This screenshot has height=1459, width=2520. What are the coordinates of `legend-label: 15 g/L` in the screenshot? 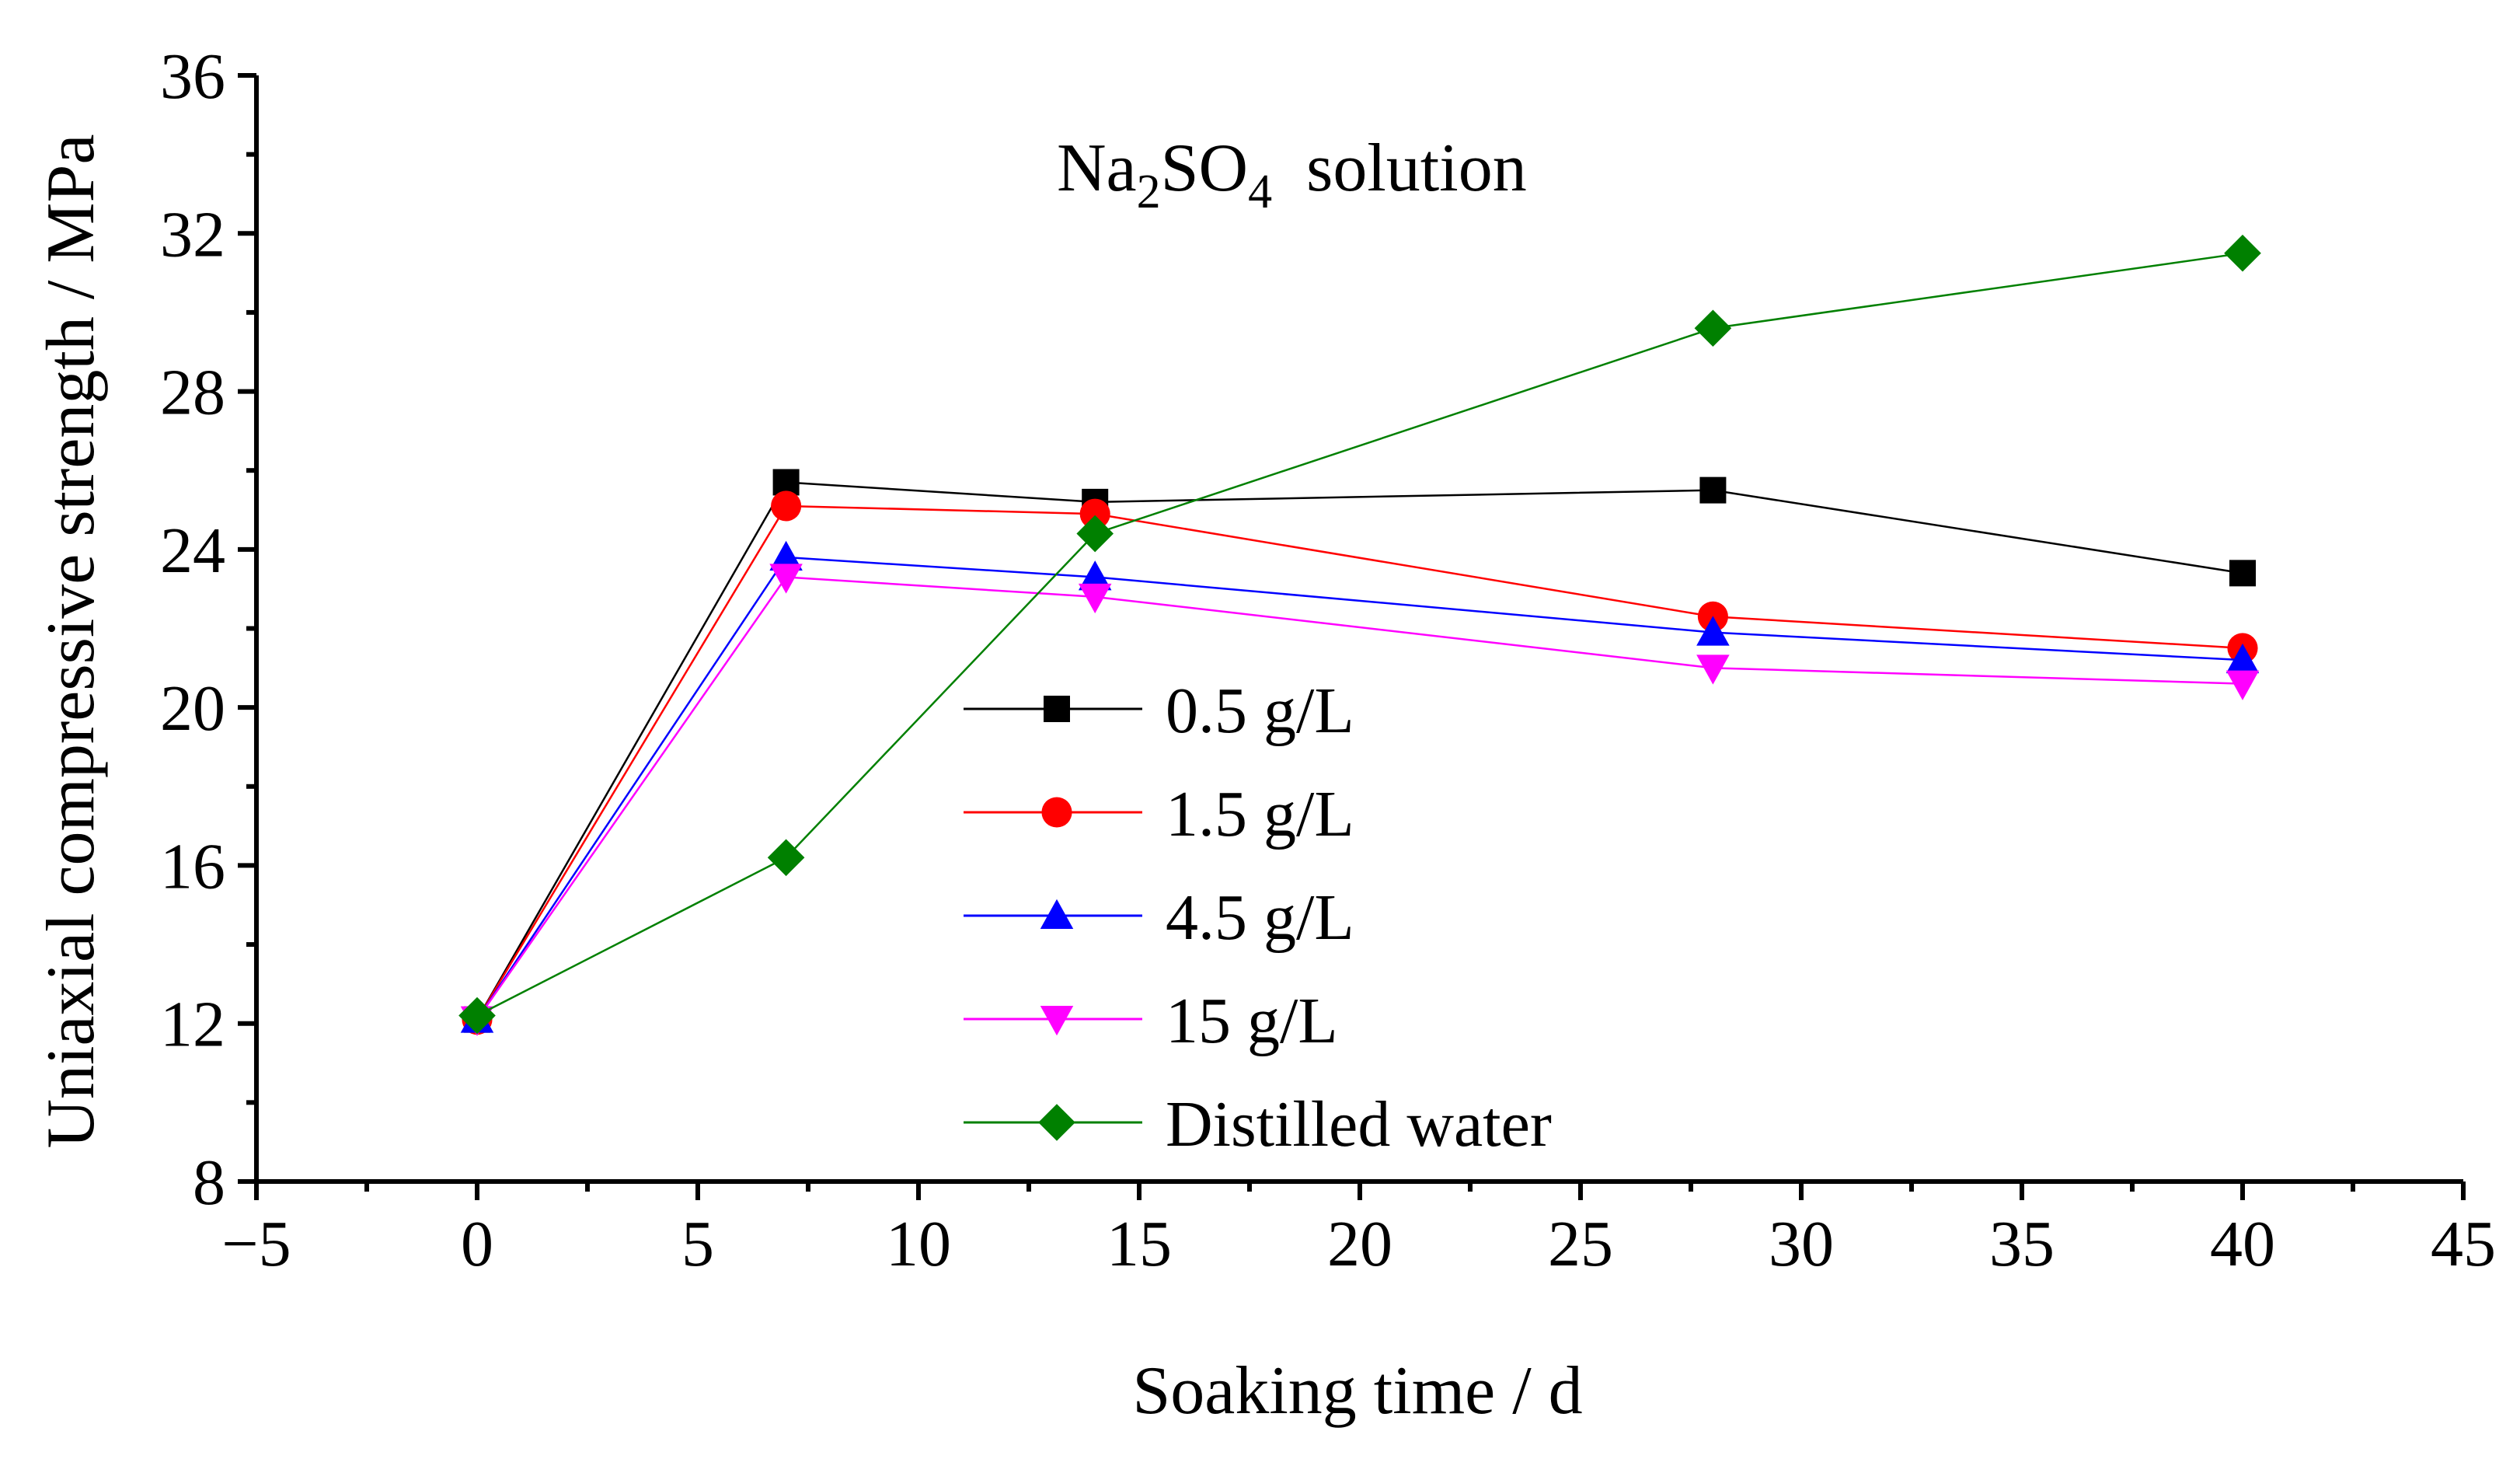 It's located at (1252, 1021).